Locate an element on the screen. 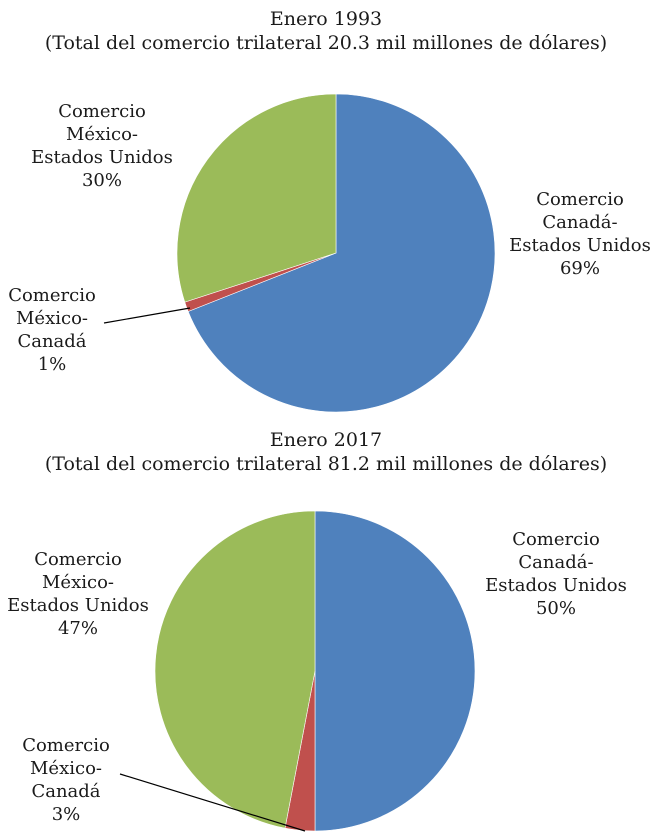 The height and width of the screenshot is (840, 652). slice-label-mexico-us: Comercio México- Estados Unidos 47% is located at coordinates (78, 594).